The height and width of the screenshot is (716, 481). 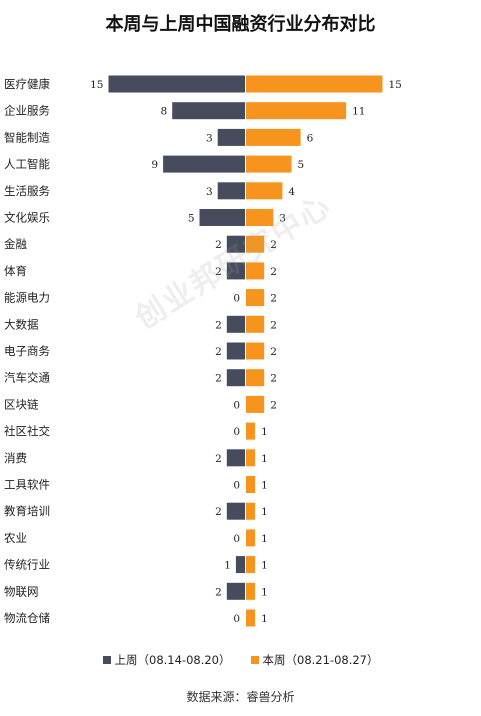 What do you see at coordinates (106, 660) in the screenshot?
I see `legend-swatch-last-week` at bounding box center [106, 660].